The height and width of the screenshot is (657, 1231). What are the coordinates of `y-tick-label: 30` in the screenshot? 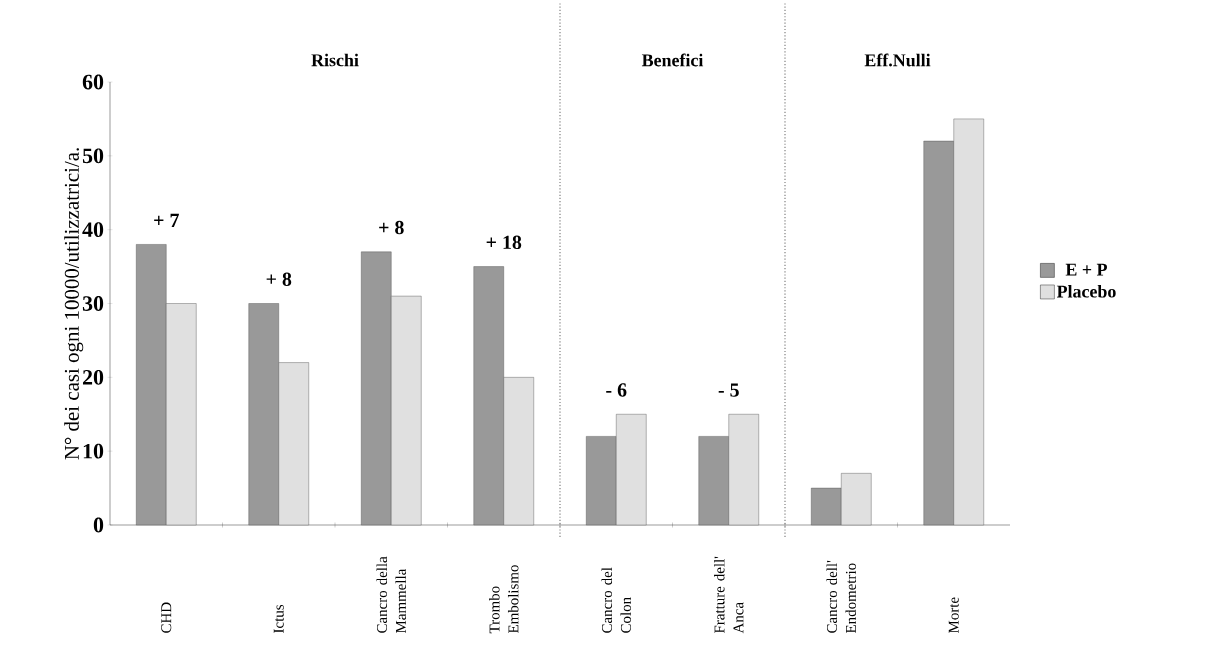 It's located at (93, 303).